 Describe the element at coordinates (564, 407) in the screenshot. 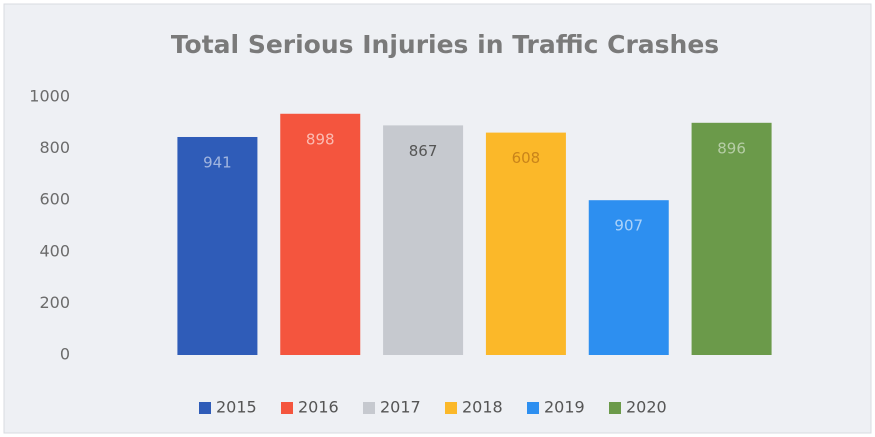

I see `legend-label: 2019` at that location.